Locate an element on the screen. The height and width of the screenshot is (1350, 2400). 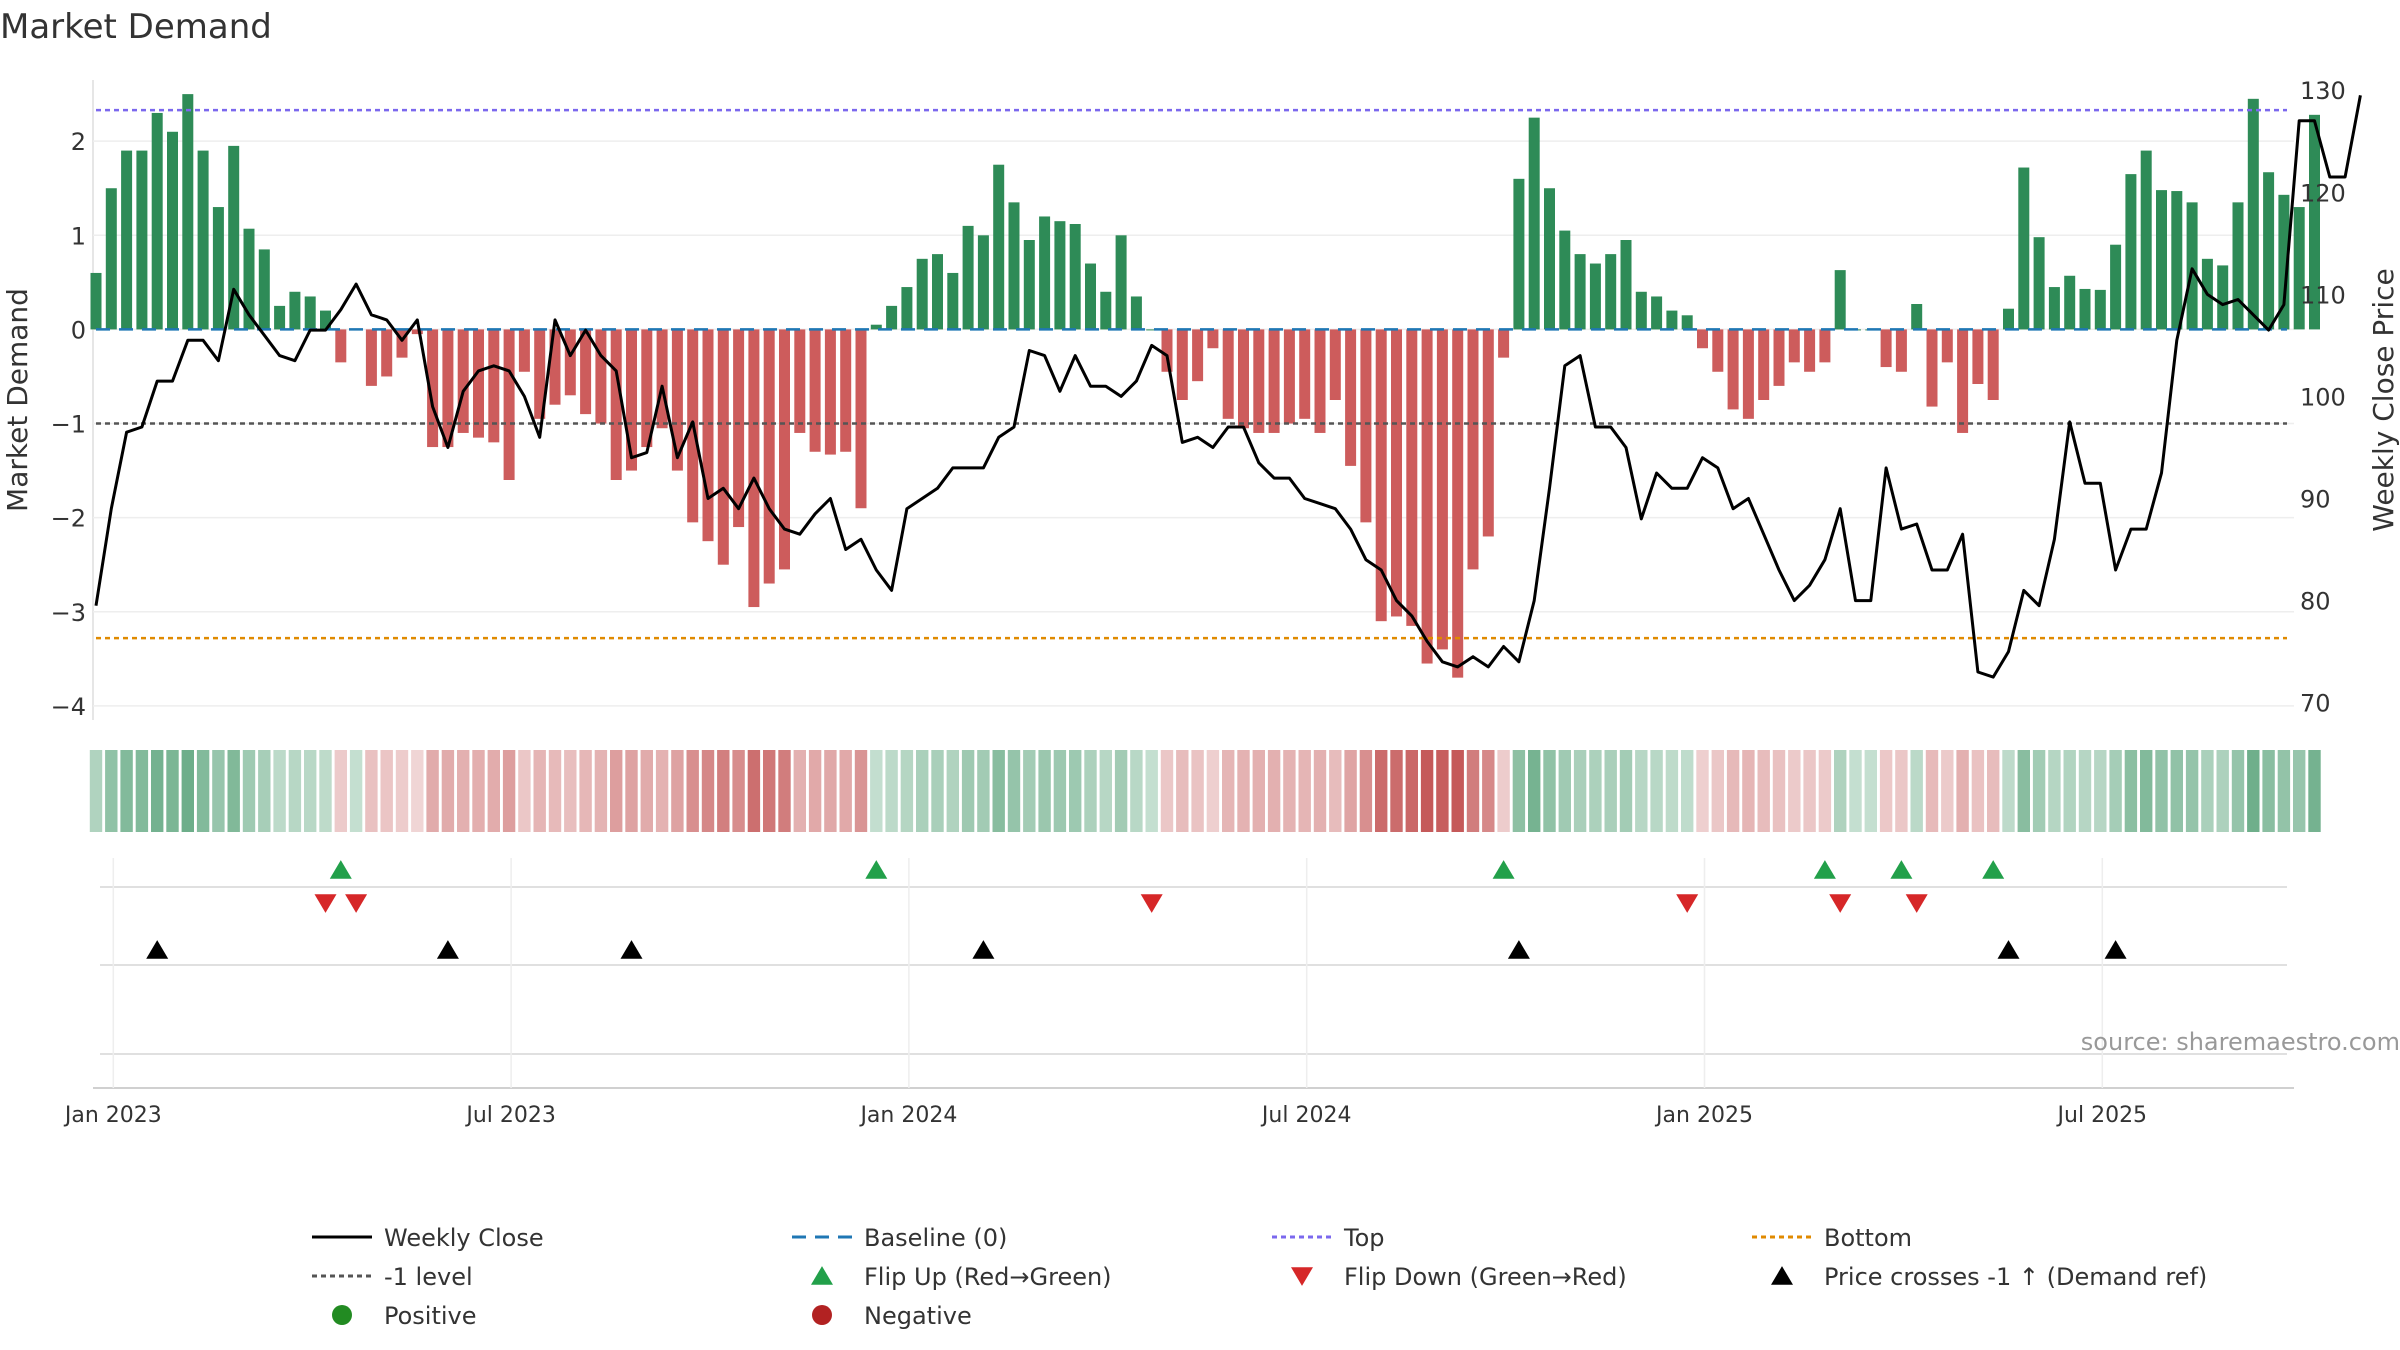
legend-item: Flip Down (Green→Red) is located at coordinates (1459, 1277).